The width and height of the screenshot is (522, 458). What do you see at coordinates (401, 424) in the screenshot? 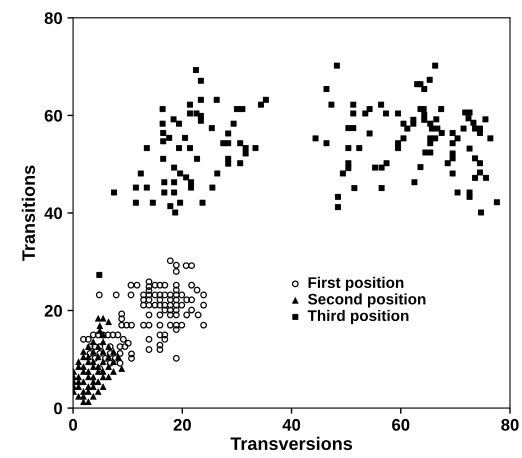
I see `x-tick-label: 60` at bounding box center [401, 424].